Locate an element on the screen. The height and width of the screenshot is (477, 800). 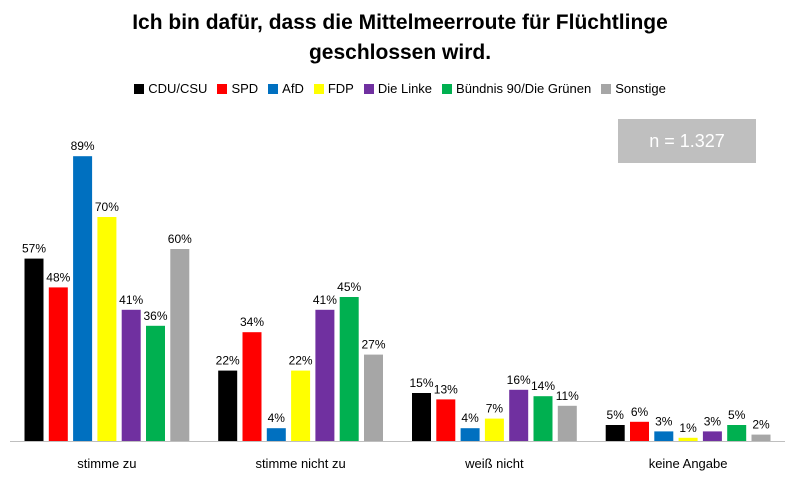
bar-stimme-nicht-zu-fdp is located at coordinates (301, 405).